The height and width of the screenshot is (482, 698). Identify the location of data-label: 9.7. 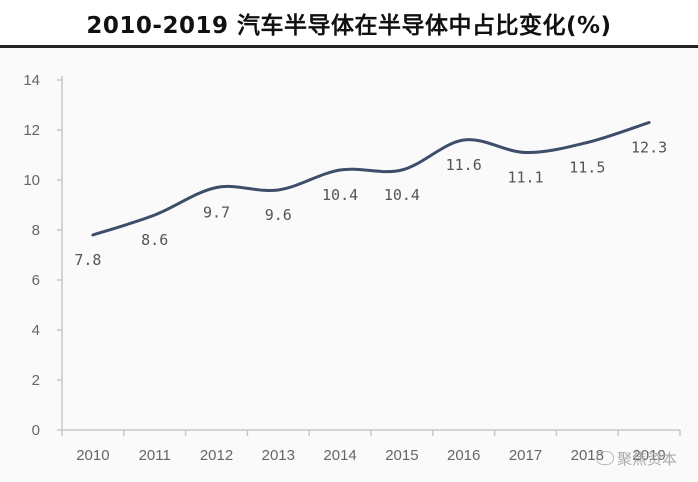
(216, 213).